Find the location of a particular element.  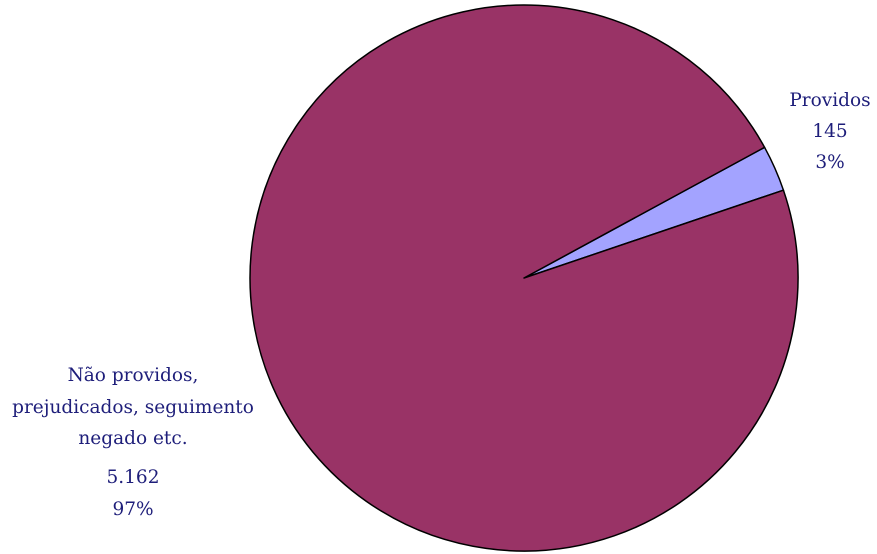

label-nao-providos-value: 5.162 is located at coordinates (133, 477).